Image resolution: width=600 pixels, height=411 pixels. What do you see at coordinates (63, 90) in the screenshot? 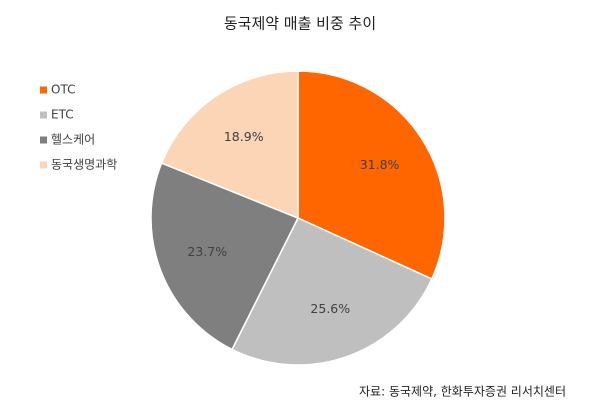
I see `legend-label: OTC` at bounding box center [63, 90].